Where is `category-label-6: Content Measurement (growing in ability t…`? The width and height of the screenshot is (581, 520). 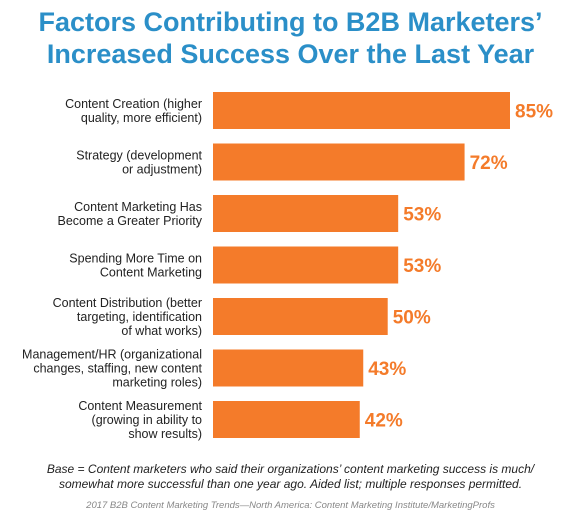
category-label-6: Content Measurement (growing in ability t… is located at coordinates (140, 420).